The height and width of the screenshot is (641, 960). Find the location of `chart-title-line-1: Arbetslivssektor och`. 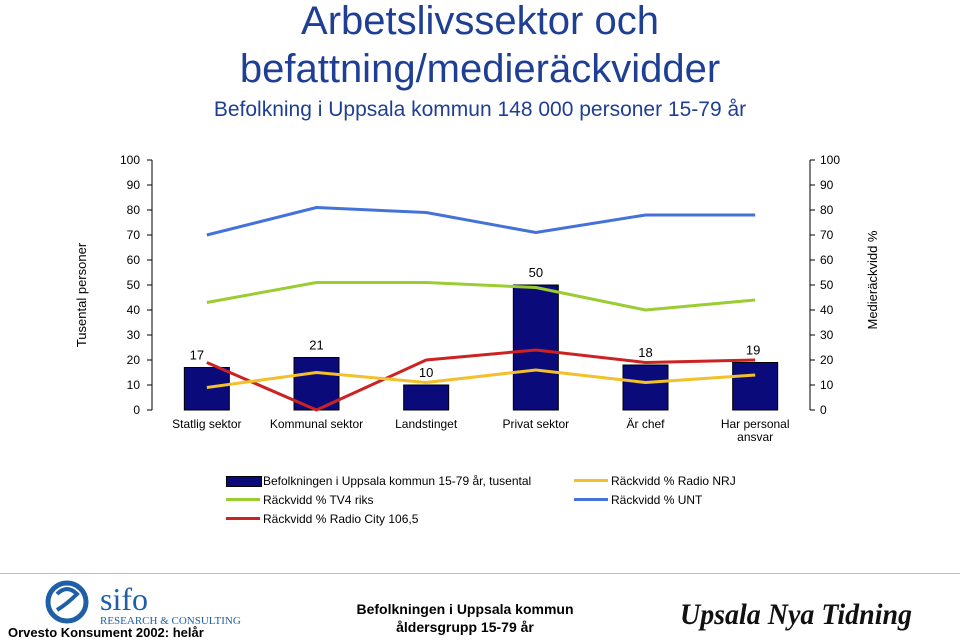

chart-title-line-1: Arbetslivssektor och is located at coordinates (480, 21).